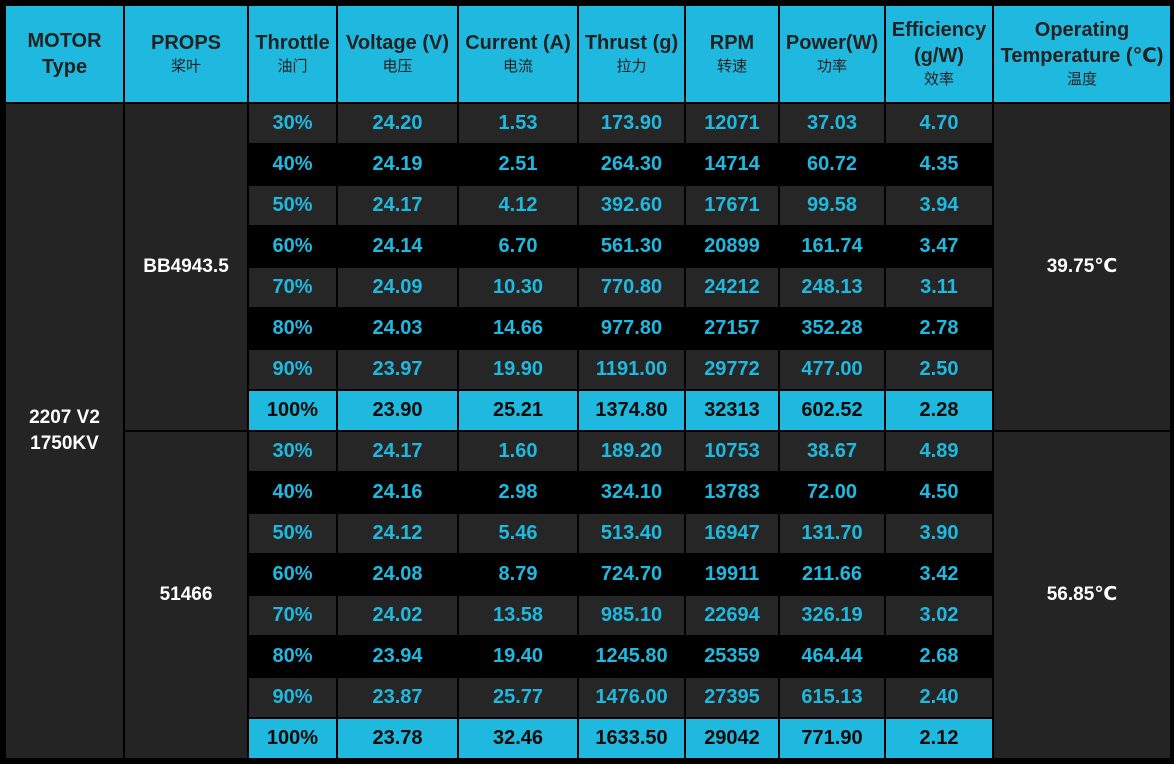 The width and height of the screenshot is (1174, 764). I want to click on current-cell: 19.40, so click(518, 656).